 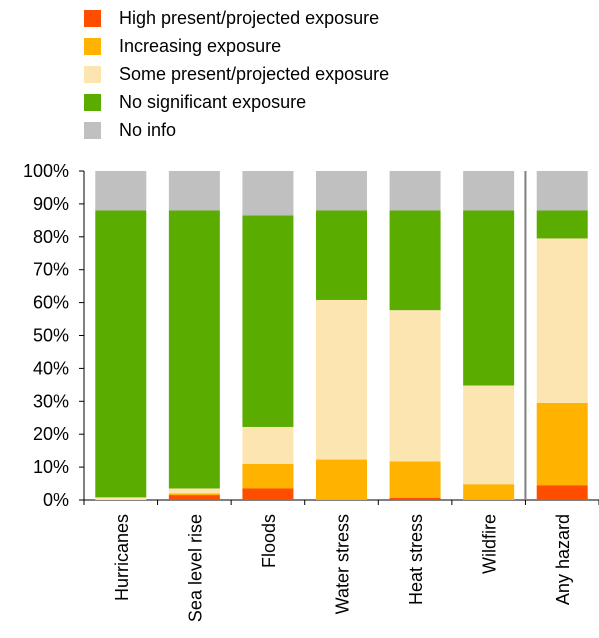 I want to click on x-tick-label: Water stress, so click(x=343, y=564).